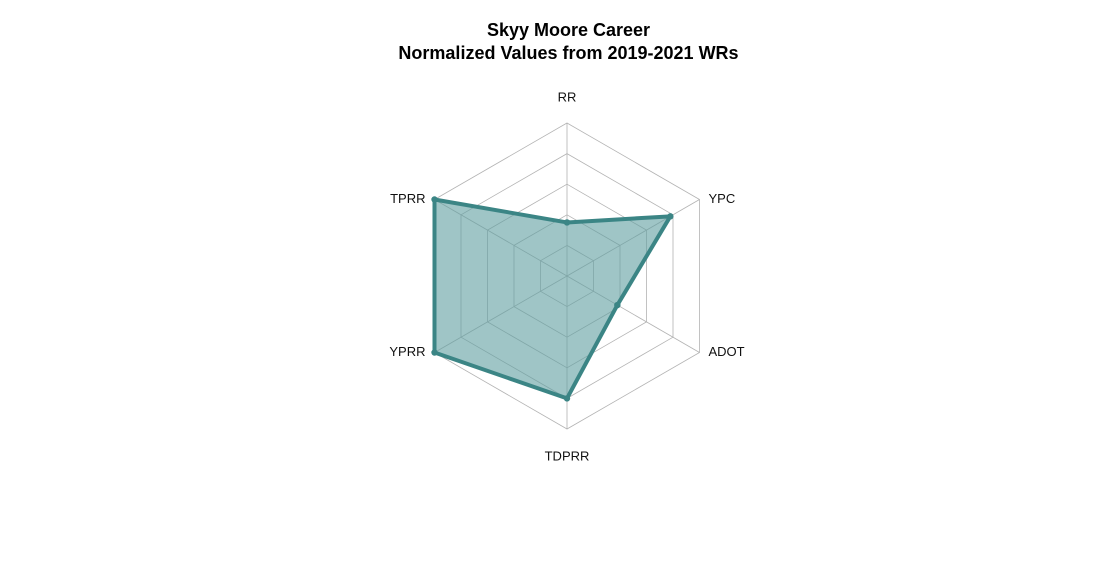  I want to click on series-area, so click(552, 299).